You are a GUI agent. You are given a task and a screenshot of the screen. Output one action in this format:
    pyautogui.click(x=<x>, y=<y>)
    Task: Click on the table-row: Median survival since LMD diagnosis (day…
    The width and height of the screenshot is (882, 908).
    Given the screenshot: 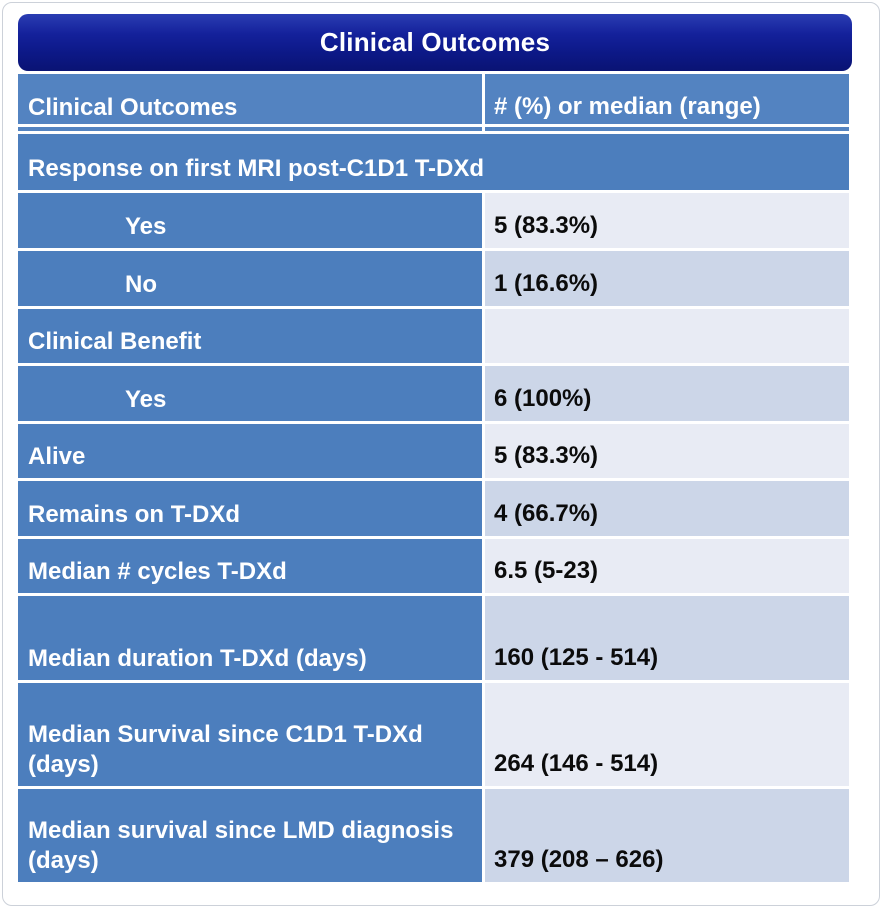 What is the action you would take?
    pyautogui.click(x=433, y=835)
    